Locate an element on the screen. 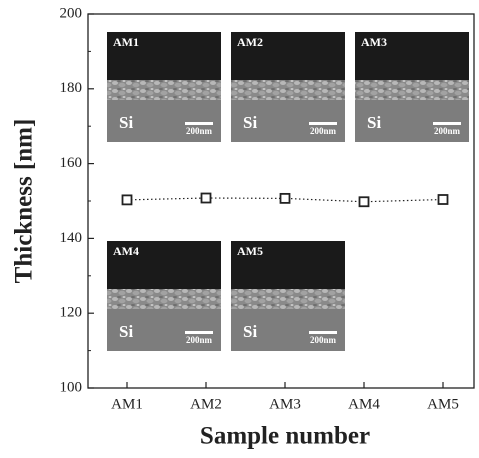 This screenshot has width=479, height=458. y-tick-label: 140 is located at coordinates (71, 238).